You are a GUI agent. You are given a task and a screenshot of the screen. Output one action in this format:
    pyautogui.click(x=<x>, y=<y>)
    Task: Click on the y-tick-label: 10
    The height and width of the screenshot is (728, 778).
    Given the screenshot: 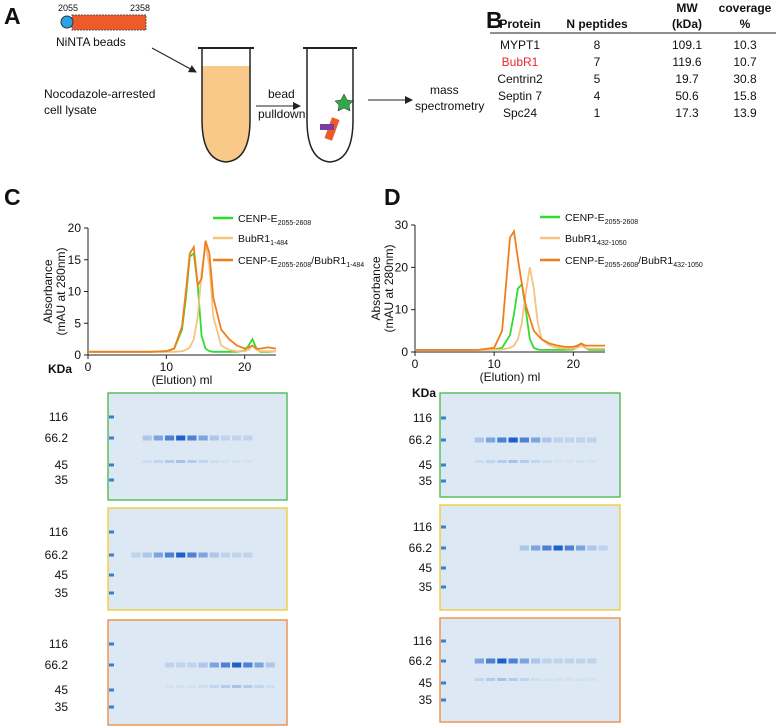 What is the action you would take?
    pyautogui.click(x=402, y=310)
    